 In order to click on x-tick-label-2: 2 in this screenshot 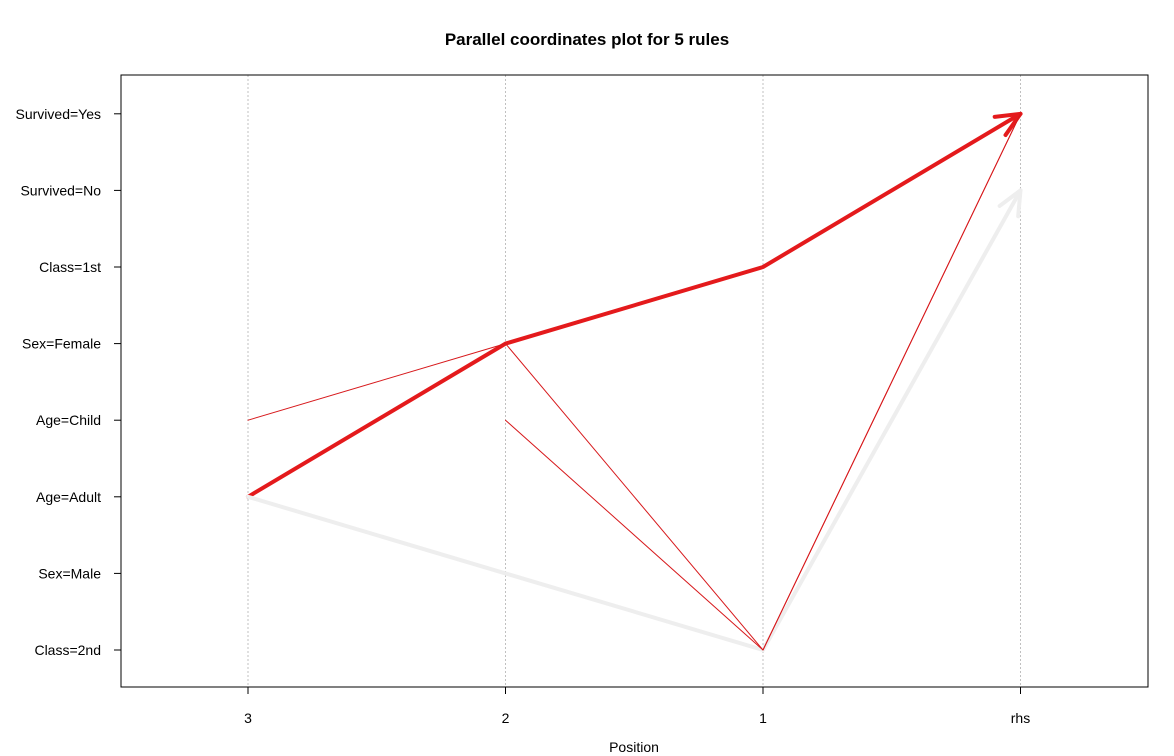, I will do `click(506, 718)`.